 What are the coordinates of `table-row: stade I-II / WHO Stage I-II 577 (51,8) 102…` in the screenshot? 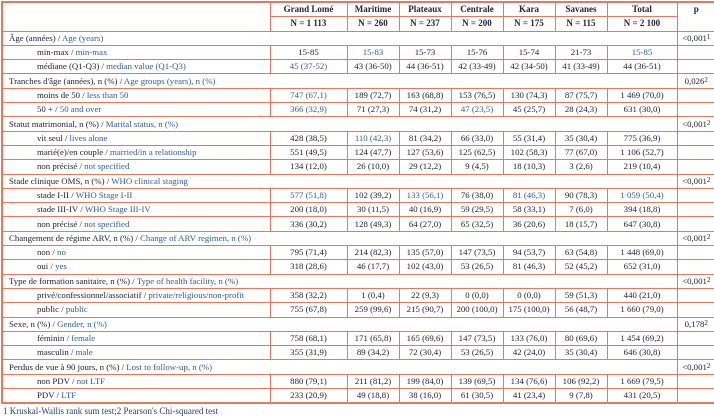 It's located at (357, 195).